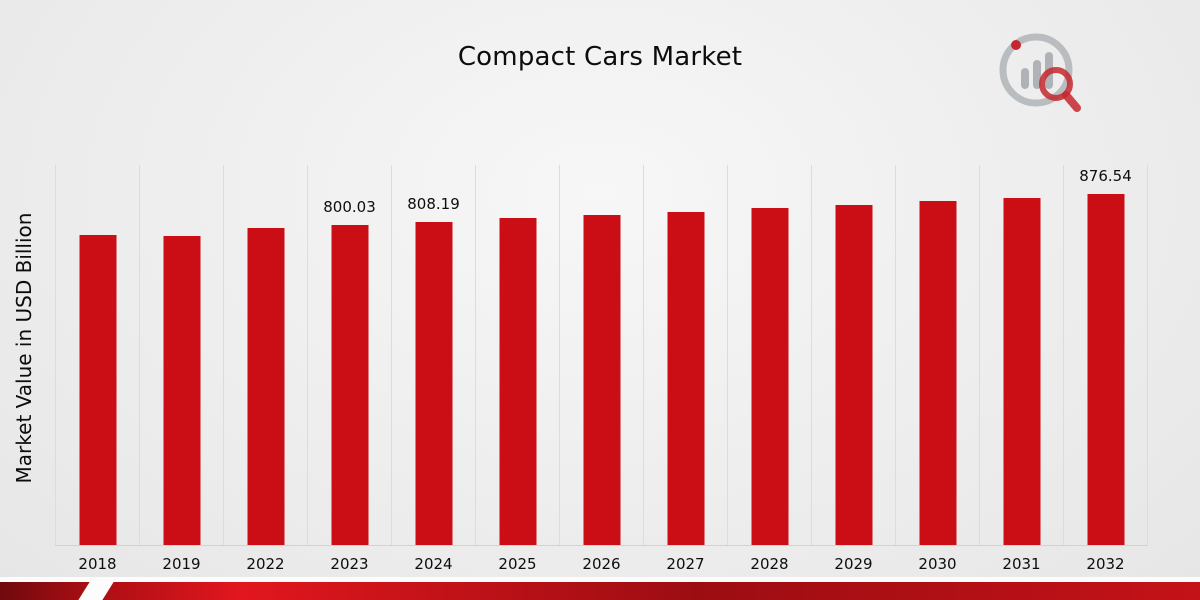 The height and width of the screenshot is (600, 1200). Describe the element at coordinates (24, 348) in the screenshot. I see `y-axis-label: Market Value in USD Billion` at that location.